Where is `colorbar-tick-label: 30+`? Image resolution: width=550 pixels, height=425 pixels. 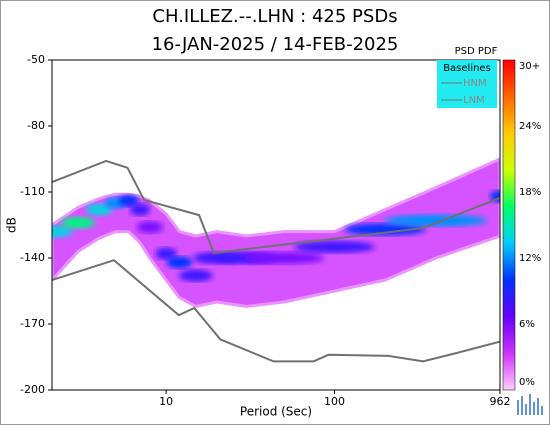
colorbar-tick-label: 30+ is located at coordinates (529, 66).